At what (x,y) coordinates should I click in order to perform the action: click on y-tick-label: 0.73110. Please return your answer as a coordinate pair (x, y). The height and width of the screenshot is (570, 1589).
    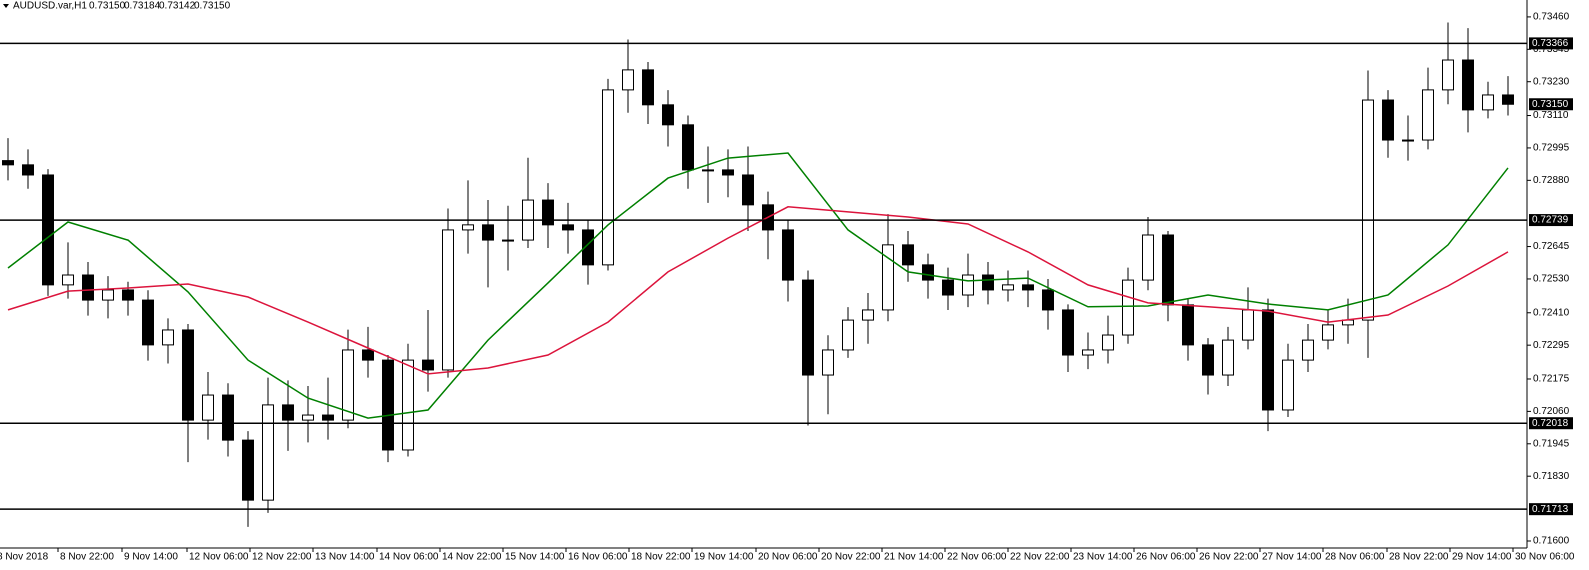
    Looking at the image, I should click on (1551, 115).